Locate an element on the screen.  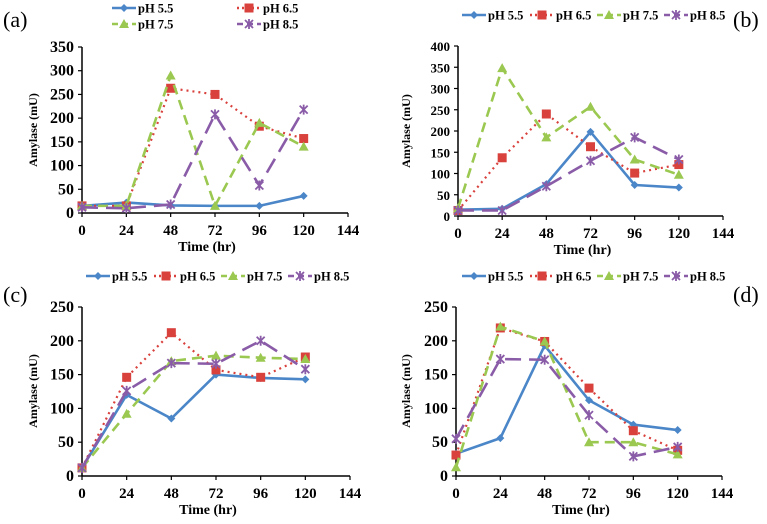
x-tick-label: 72 is located at coordinates (590, 234).